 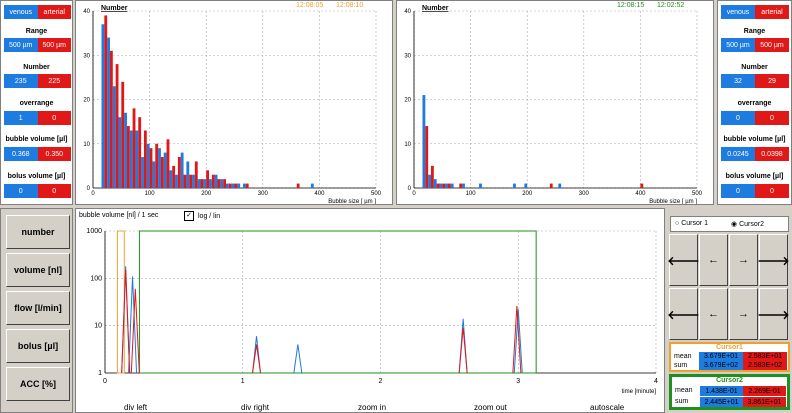 What do you see at coordinates (352, 201) in the screenshot?
I see `x-axis-label: Bubble size [ µm ]` at bounding box center [352, 201].